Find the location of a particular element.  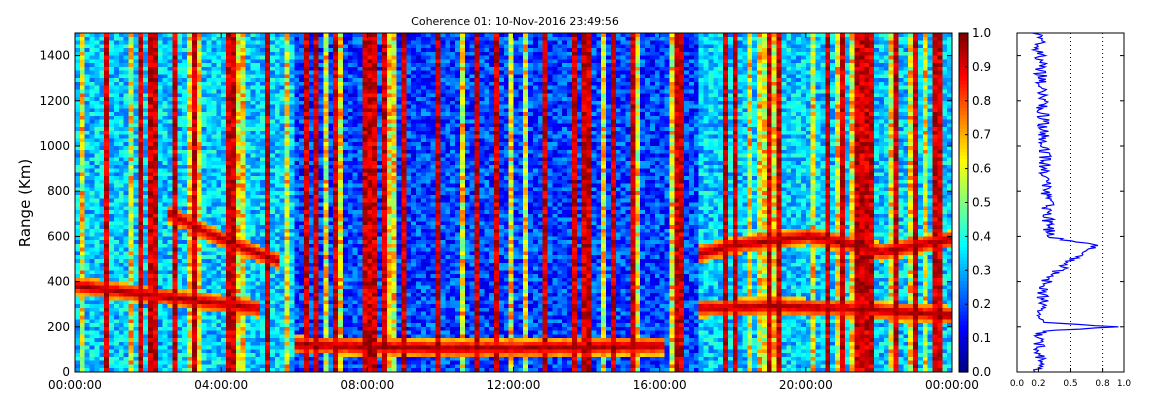

colorbar is located at coordinates (963, 203).